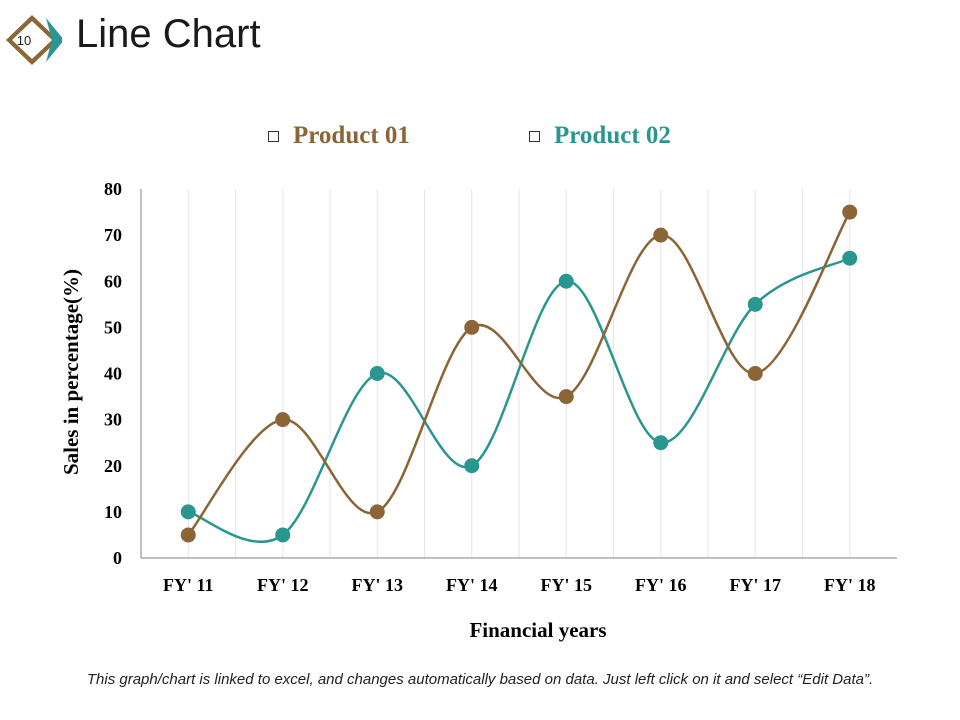 The image size is (960, 720). Describe the element at coordinates (24, 40) in the screenshot. I see `slide-number: 10` at that location.